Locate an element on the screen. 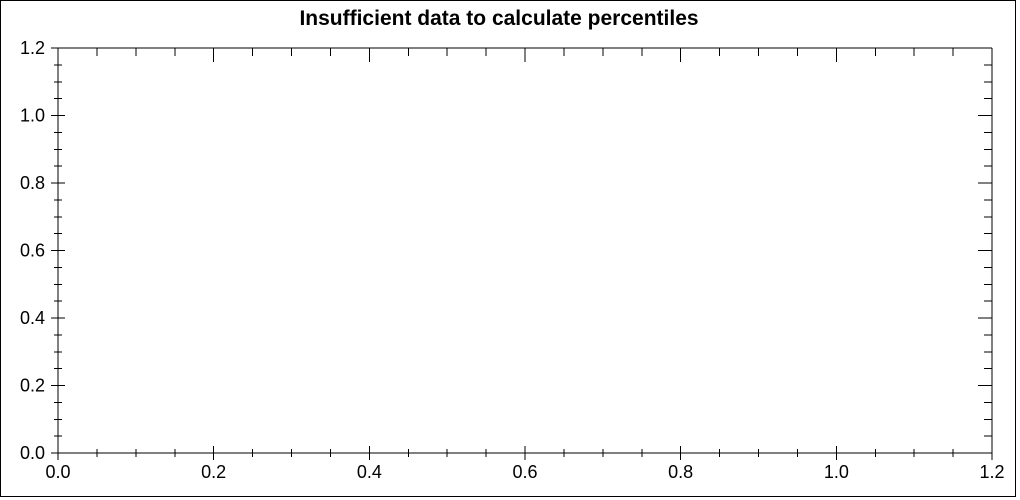  x-tick-label: 0.8 is located at coordinates (680, 472).